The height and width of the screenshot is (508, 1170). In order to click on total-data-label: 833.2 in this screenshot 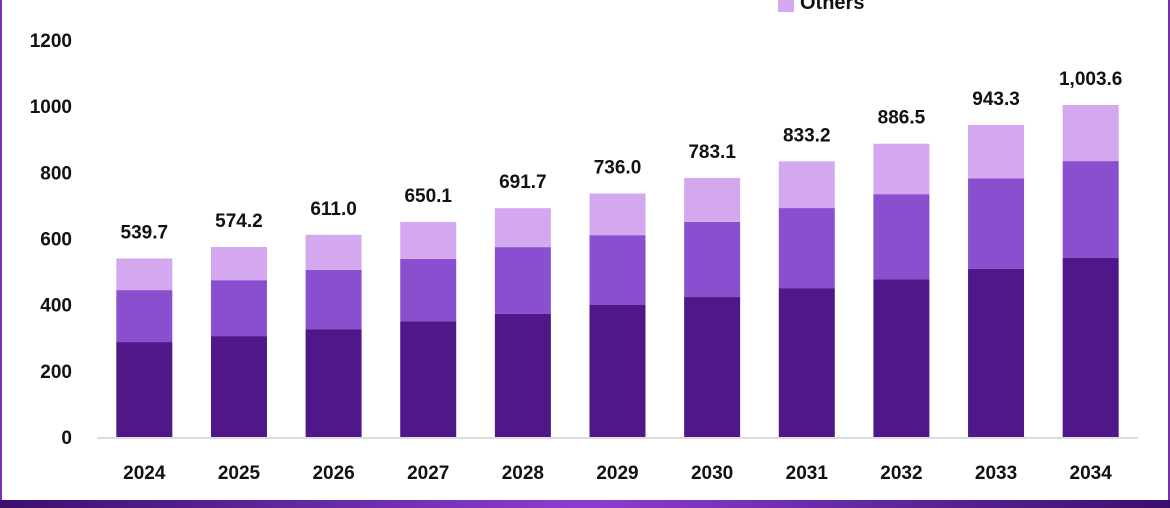, I will do `click(807, 135)`.